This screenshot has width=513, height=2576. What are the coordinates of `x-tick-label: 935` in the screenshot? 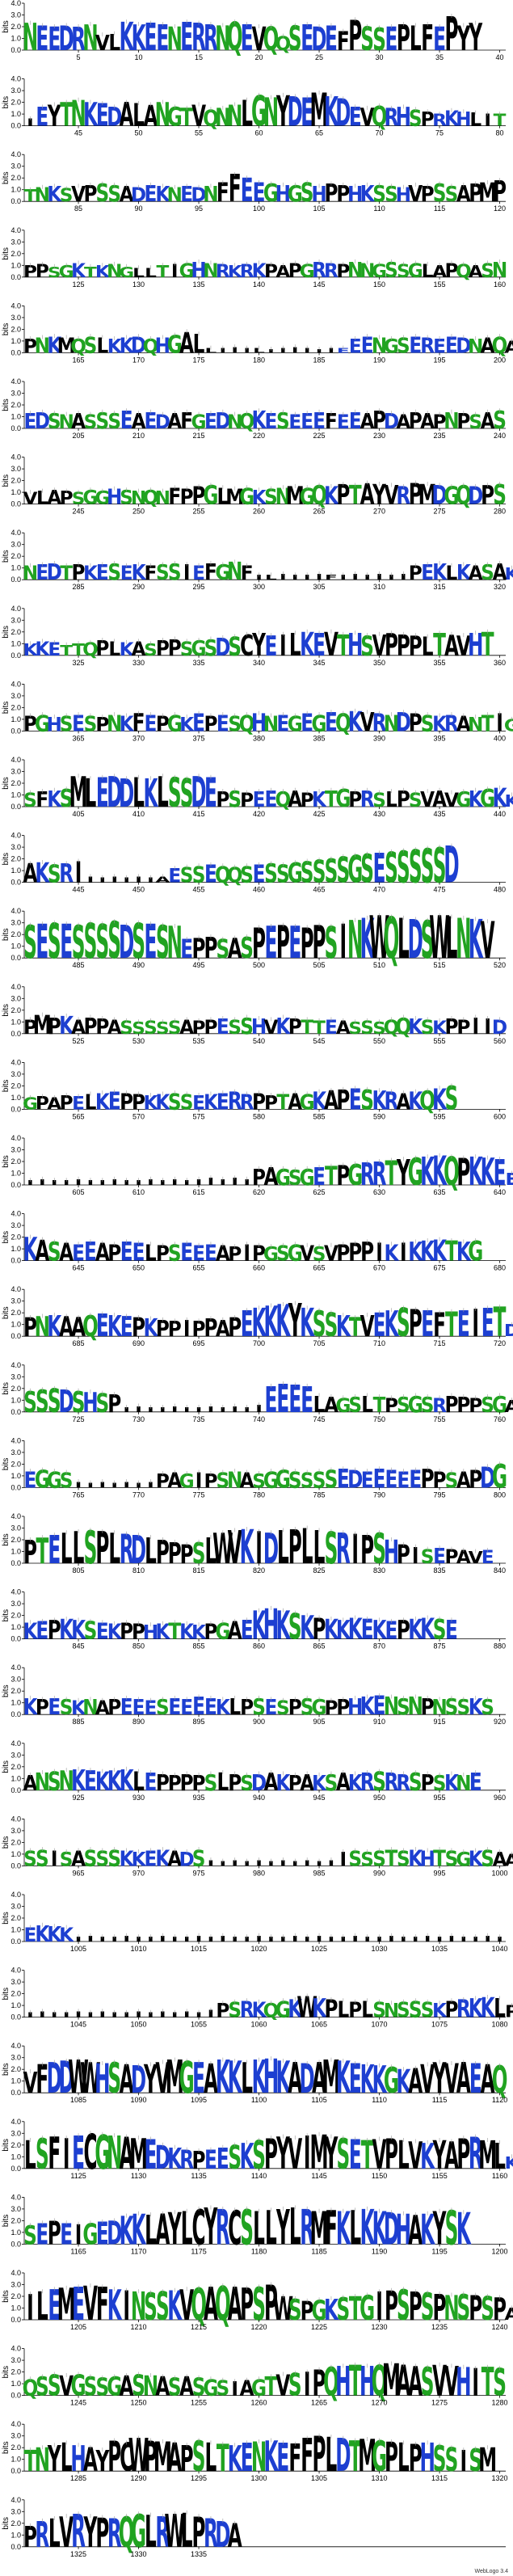 It's located at (199, 1798).